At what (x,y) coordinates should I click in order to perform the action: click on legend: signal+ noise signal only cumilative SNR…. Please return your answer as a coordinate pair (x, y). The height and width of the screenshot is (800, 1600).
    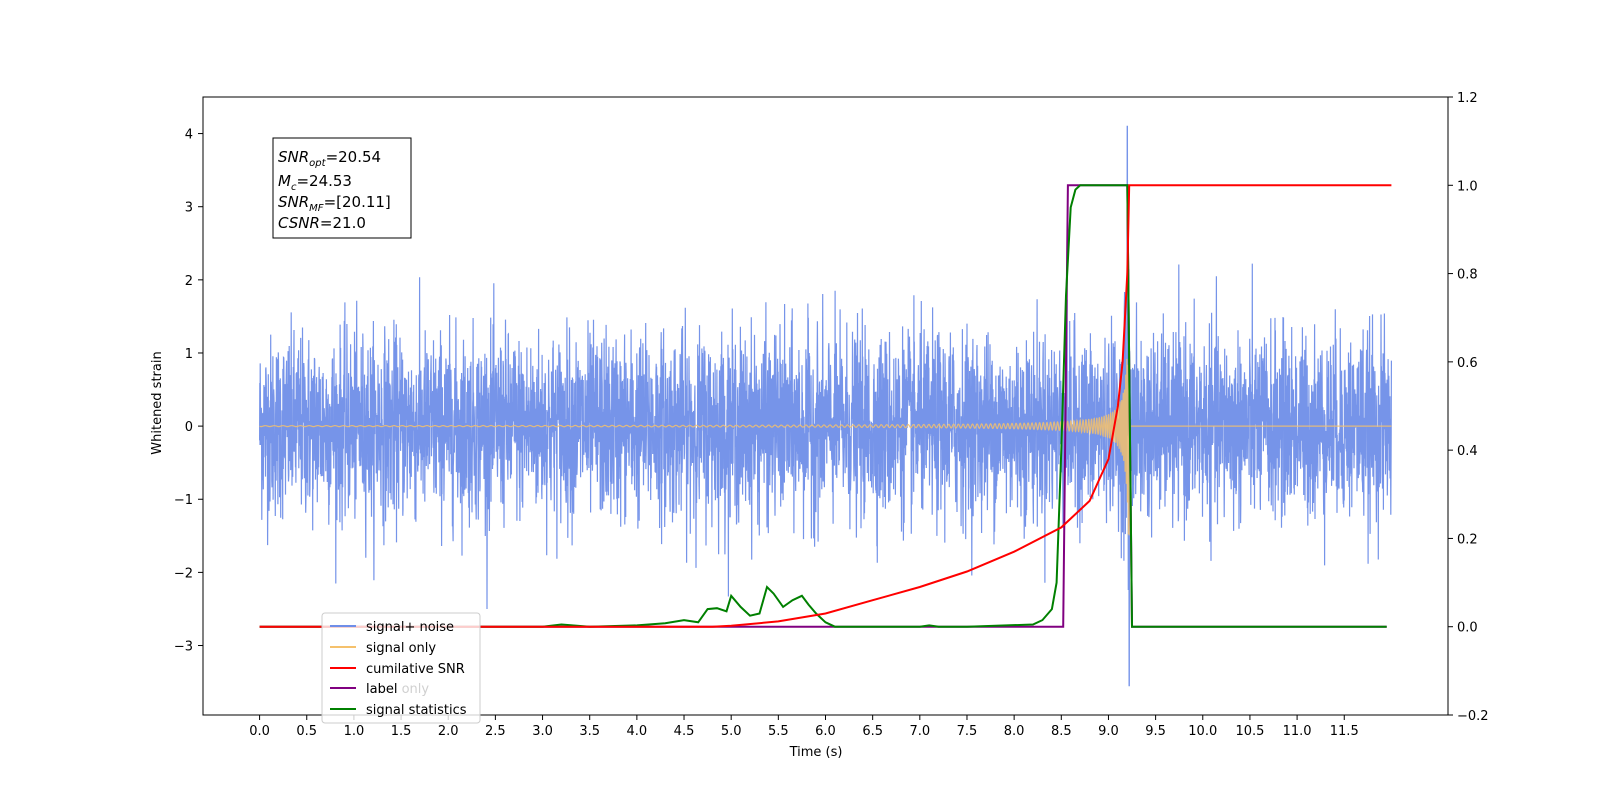
    Looking at the image, I should click on (401, 668).